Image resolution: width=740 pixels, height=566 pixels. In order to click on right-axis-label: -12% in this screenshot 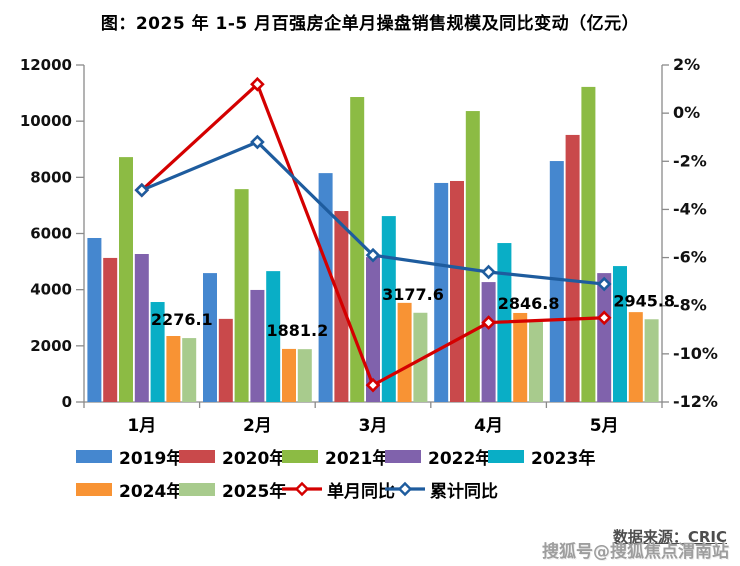, I will do `click(695, 401)`.